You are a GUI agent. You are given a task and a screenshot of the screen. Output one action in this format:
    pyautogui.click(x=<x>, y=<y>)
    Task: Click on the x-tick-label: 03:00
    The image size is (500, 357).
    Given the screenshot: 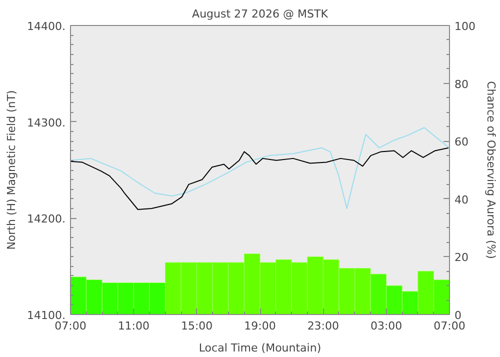 What is the action you would take?
    pyautogui.click(x=386, y=326)
    